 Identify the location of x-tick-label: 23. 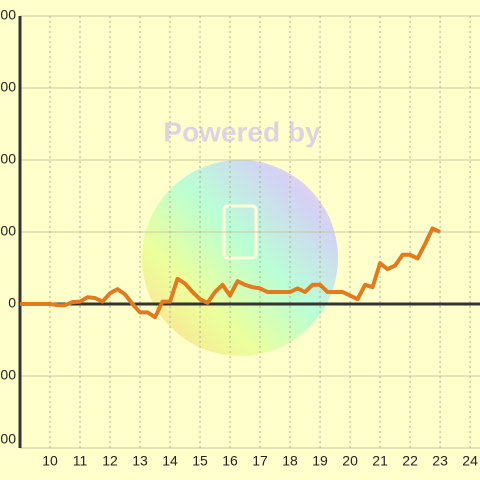
(440, 461).